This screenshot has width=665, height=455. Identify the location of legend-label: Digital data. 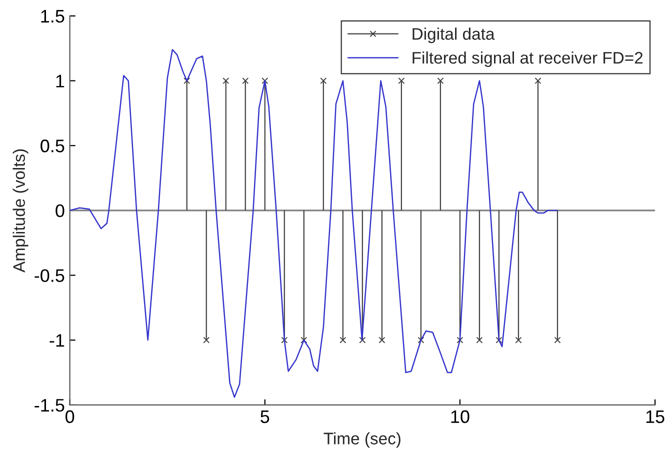
(453, 36).